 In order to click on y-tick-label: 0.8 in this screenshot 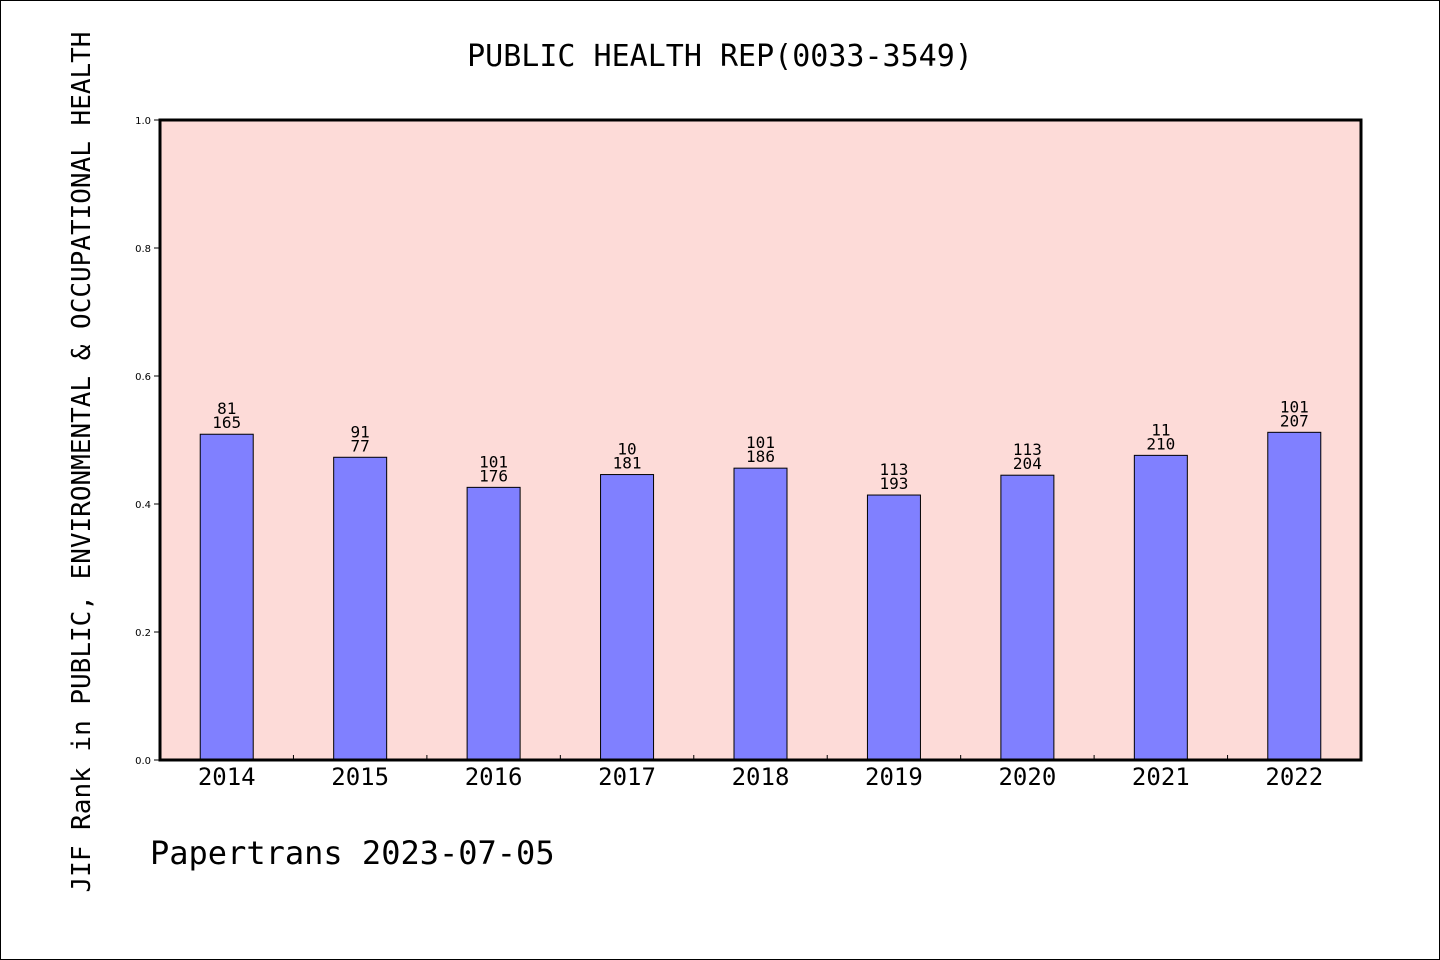, I will do `click(143, 249)`.